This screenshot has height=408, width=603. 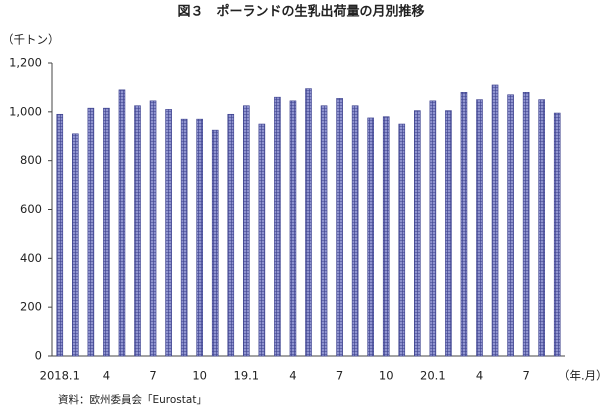 I want to click on y-tick-label: 1,000, so click(x=25, y=111).